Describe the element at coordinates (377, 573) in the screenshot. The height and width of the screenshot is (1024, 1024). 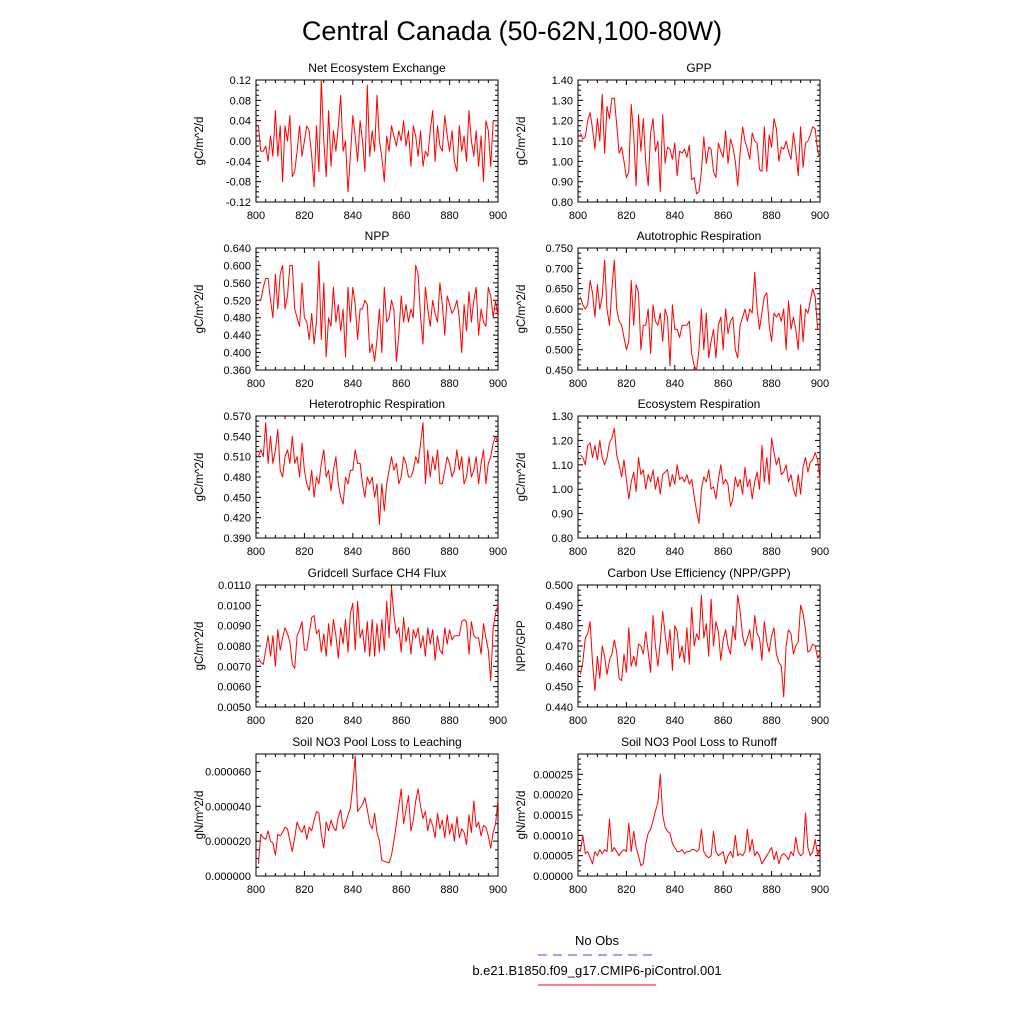
I see `panel-title: Gridcell Surface CH4 Flux` at that location.